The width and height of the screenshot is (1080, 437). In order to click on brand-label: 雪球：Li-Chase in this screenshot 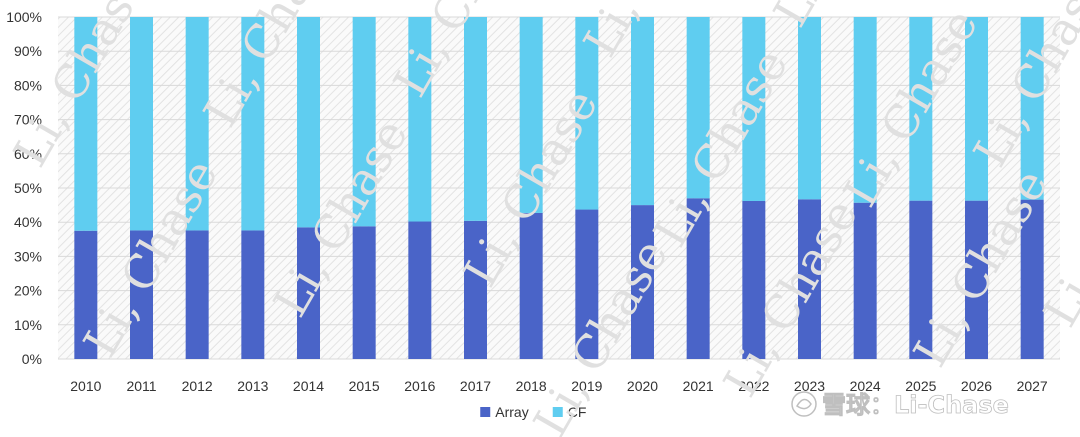, I will do `click(915, 405)`.